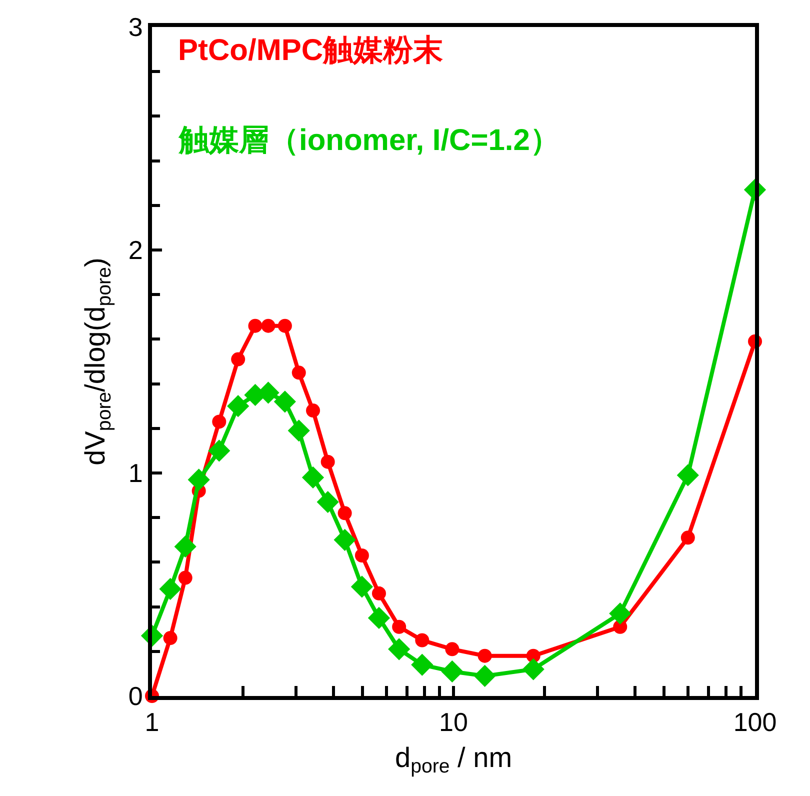 Image resolution: width=810 pixels, height=796 pixels. I want to click on text: PtCo/MPC触媒粉末, so click(310, 50).